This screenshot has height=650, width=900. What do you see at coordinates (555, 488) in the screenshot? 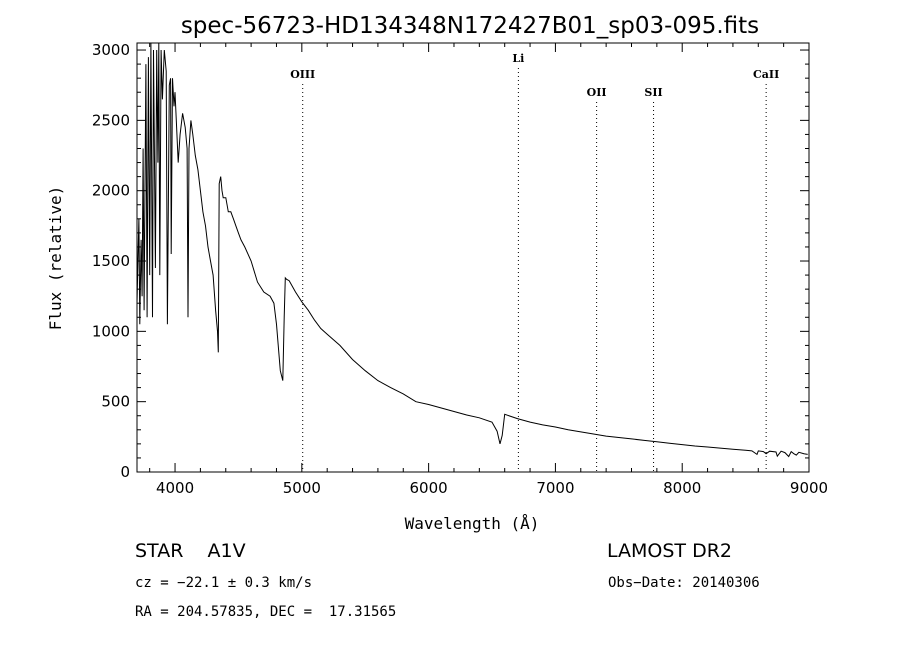
I see `x-tick-label: 7000` at bounding box center [555, 488].